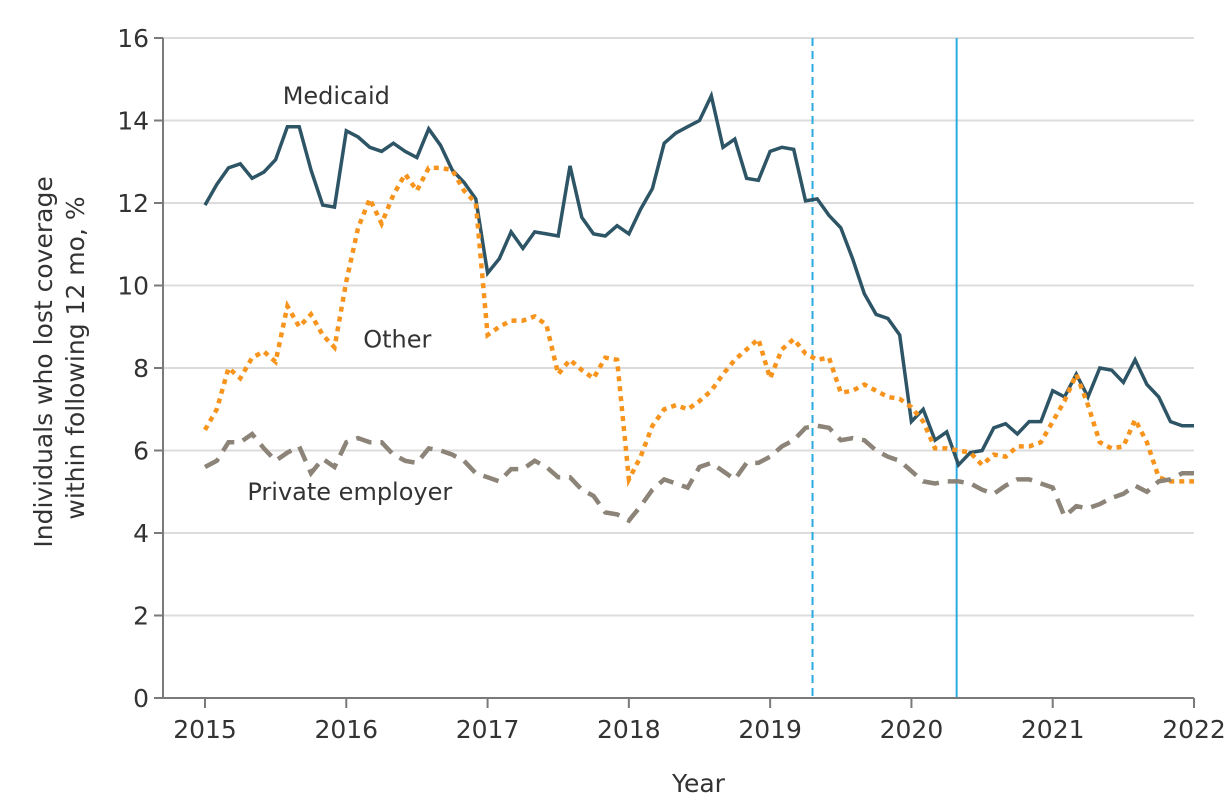 The height and width of the screenshot is (802, 1232). I want to click on y-tick-label: 8, so click(141, 368).